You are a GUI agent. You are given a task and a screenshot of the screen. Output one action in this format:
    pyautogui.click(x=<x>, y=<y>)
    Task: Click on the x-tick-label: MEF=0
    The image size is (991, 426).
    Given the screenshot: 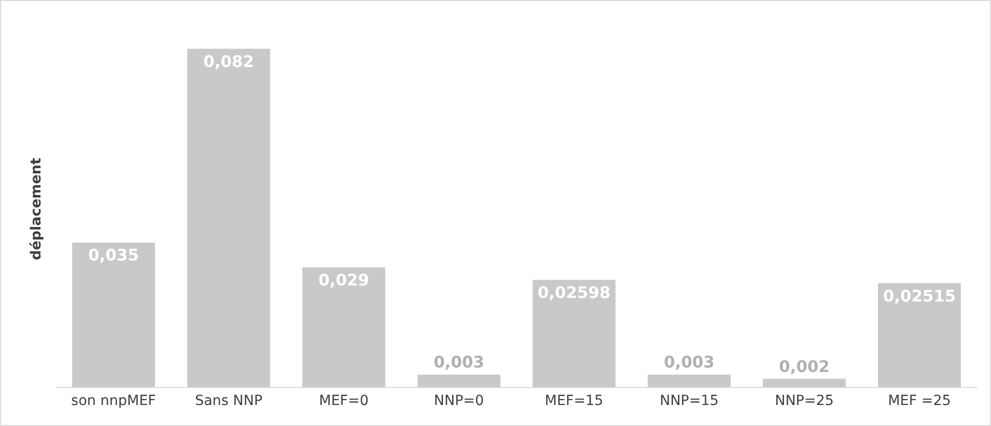 What is the action you would take?
    pyautogui.click(x=343, y=400)
    